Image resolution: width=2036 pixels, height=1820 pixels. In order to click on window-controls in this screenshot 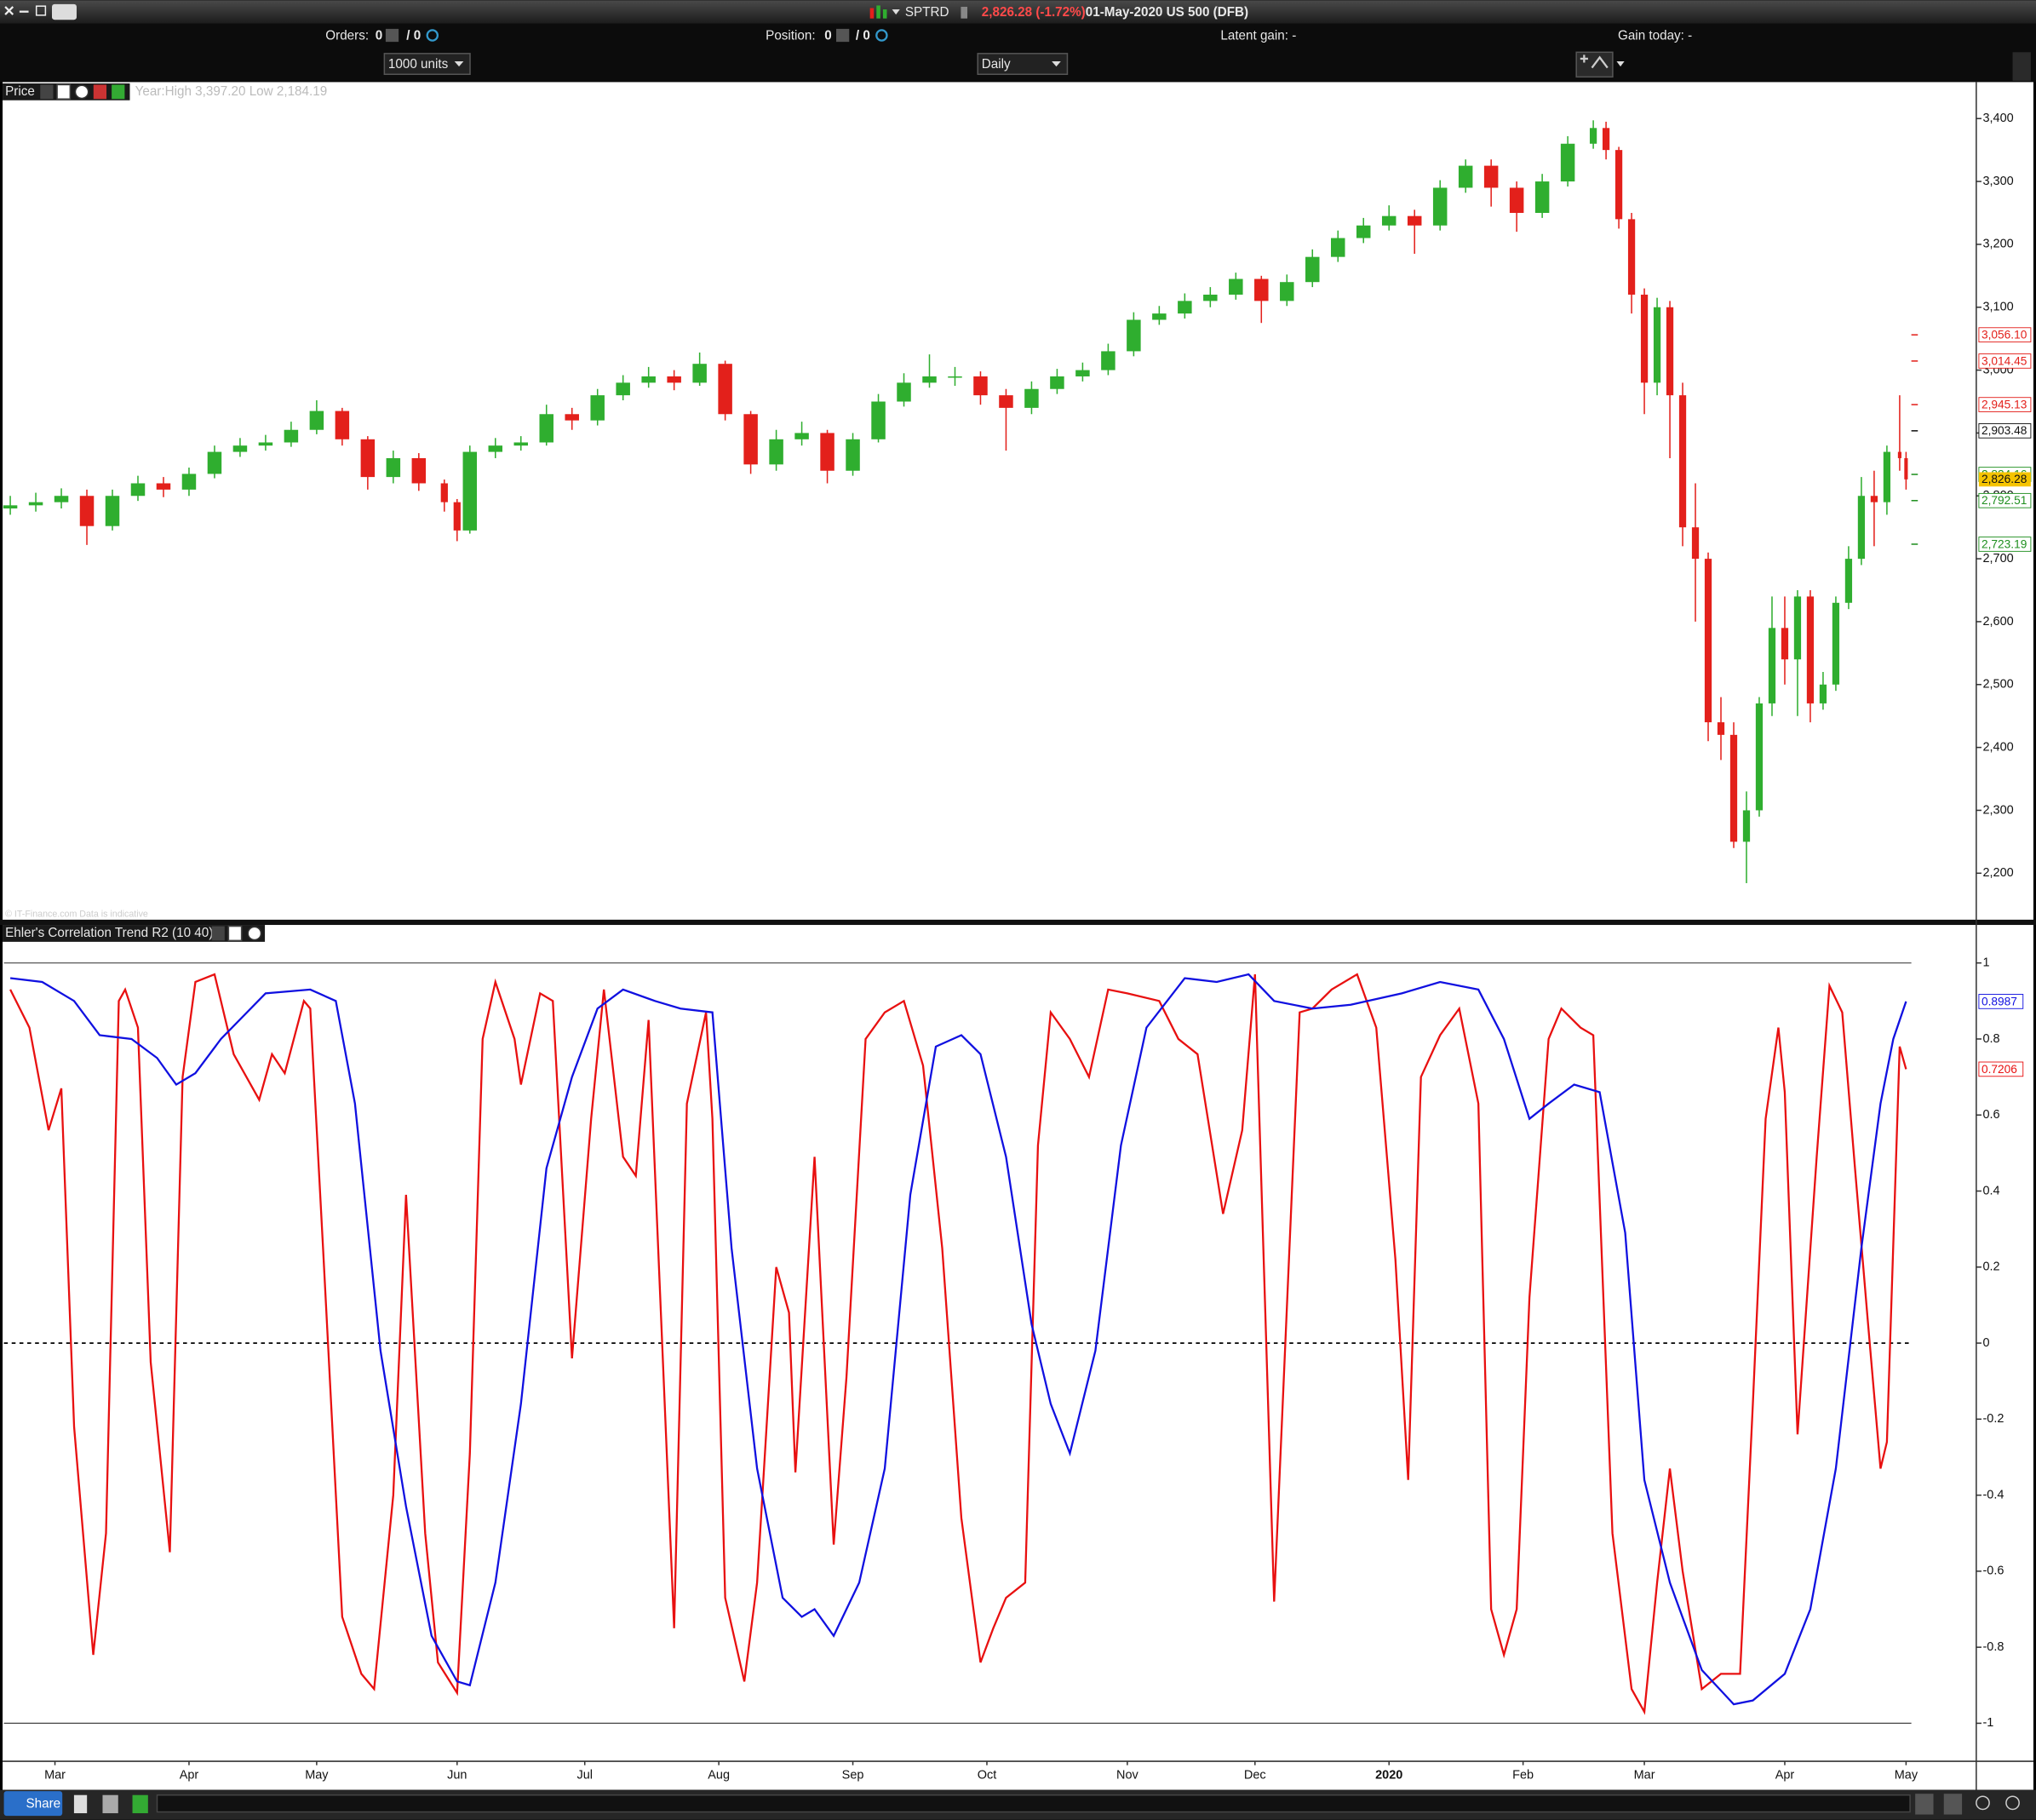, I will do `click(40, 11)`.